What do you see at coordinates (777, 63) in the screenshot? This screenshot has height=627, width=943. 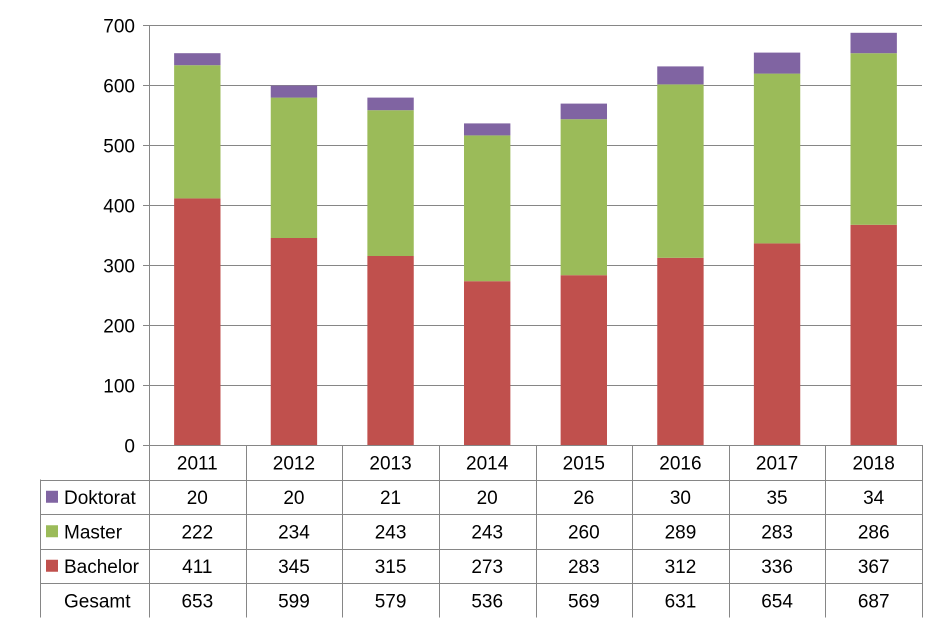 I see `bar-doktorat-2017` at bounding box center [777, 63].